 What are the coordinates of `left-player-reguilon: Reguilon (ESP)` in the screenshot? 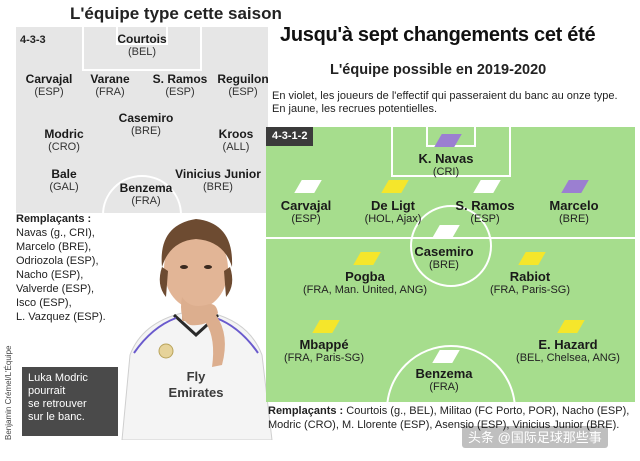 It's located at (243, 85).